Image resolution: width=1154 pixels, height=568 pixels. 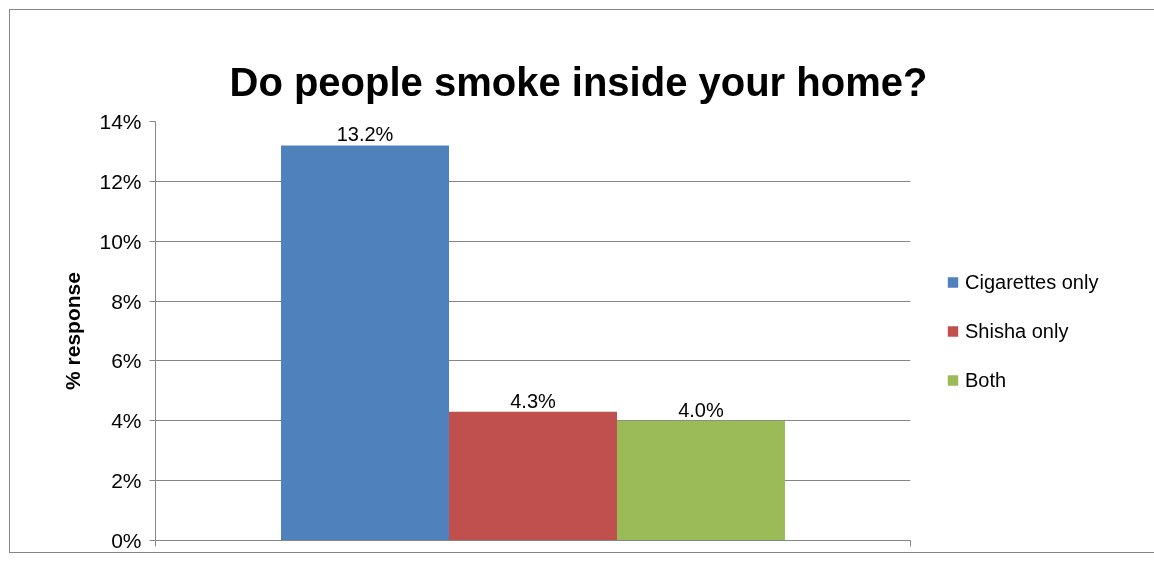 What do you see at coordinates (120, 181) in the screenshot?
I see `y-tick-label: 12%` at bounding box center [120, 181].